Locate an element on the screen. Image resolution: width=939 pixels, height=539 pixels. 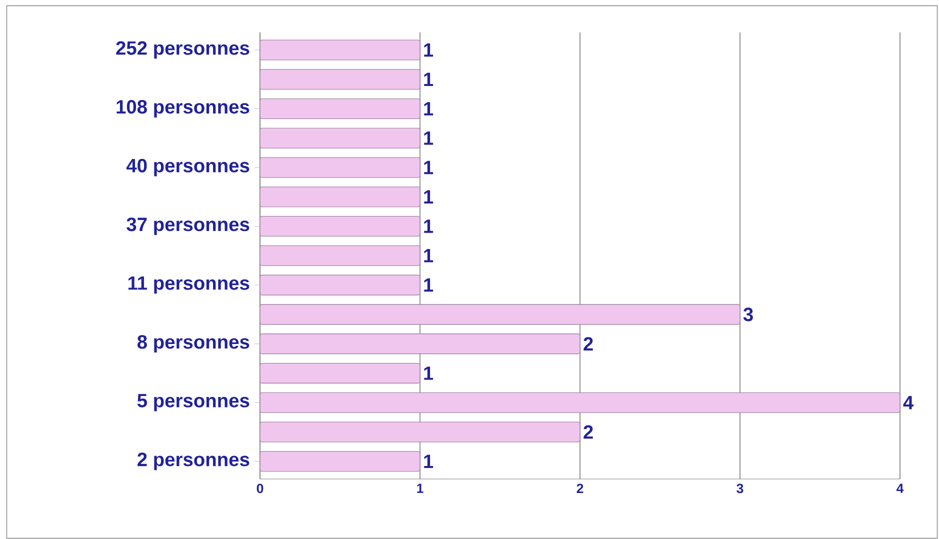
x-tick-label: 3 is located at coordinates (740, 489).